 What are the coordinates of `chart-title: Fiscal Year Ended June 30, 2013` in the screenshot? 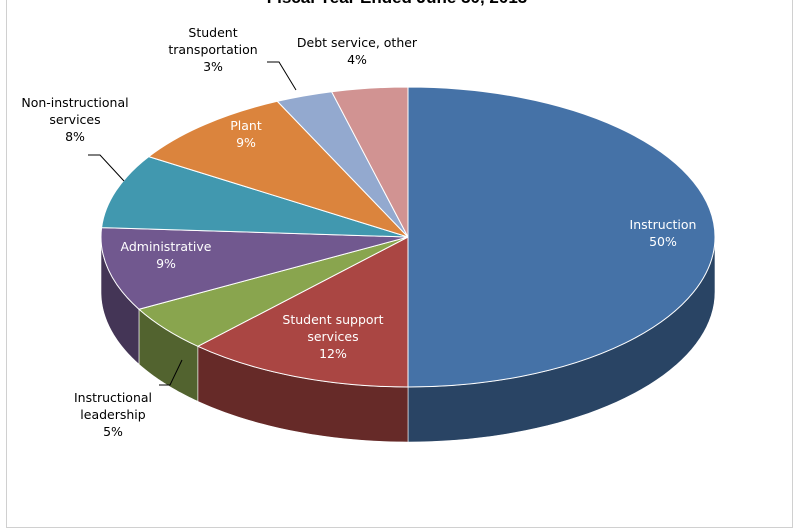 It's located at (397, 4).